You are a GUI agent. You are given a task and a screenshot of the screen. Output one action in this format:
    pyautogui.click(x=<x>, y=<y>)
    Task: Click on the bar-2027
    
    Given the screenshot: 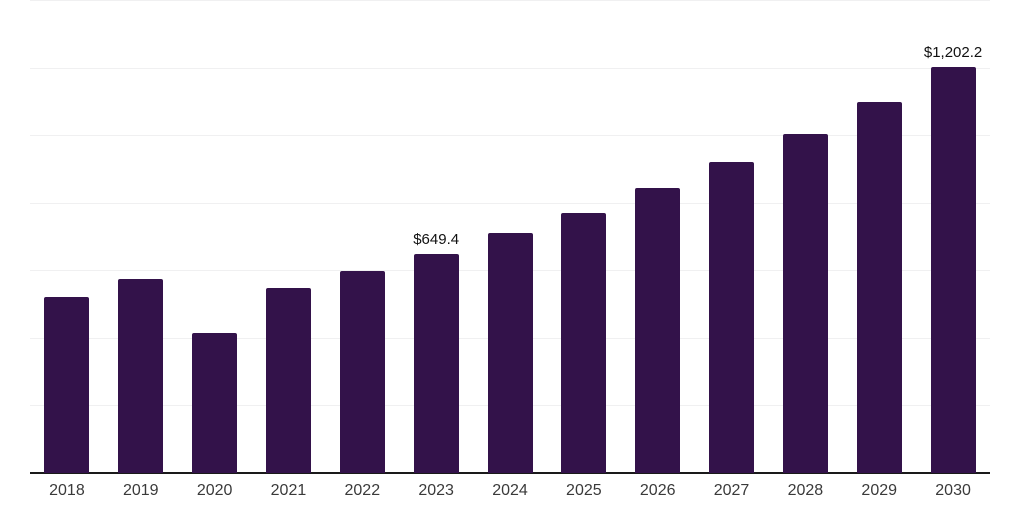 What is the action you would take?
    pyautogui.click(x=732, y=317)
    